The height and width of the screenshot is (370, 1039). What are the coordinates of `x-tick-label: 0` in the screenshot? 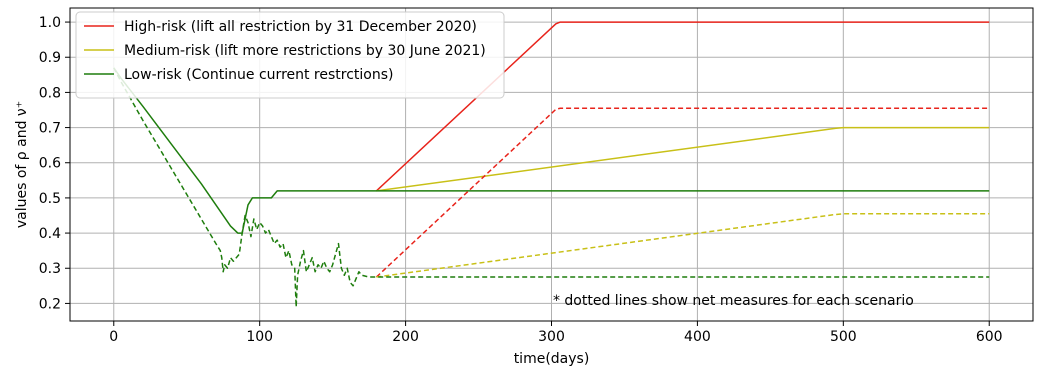 It's located at (113, 337).